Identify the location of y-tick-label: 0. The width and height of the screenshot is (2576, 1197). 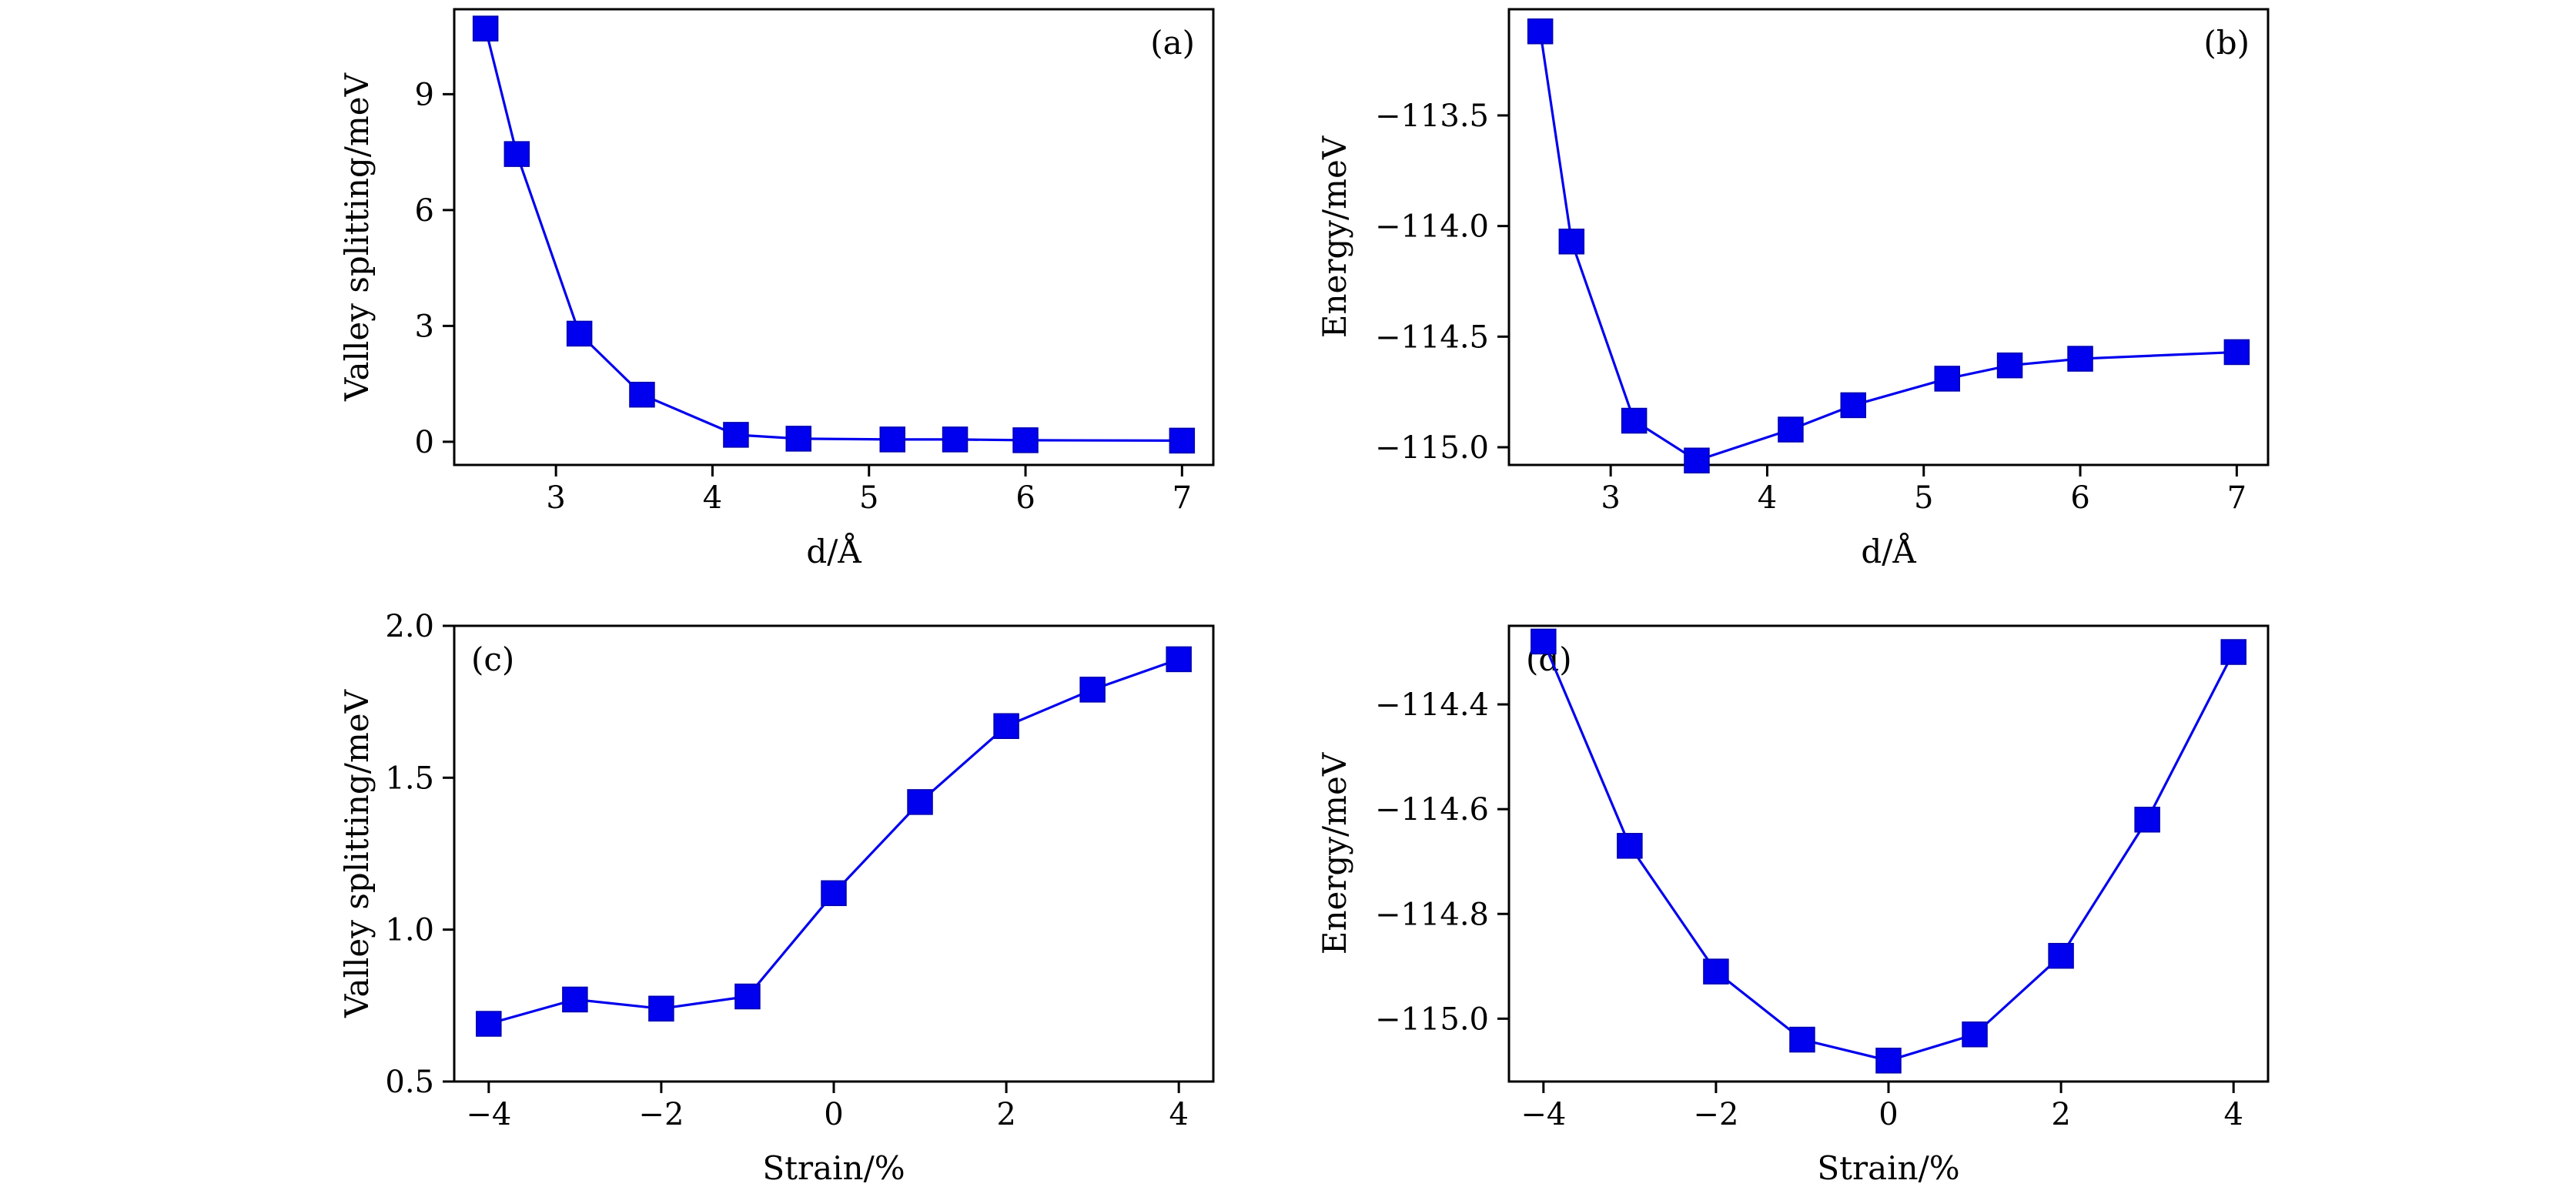
(424, 442).